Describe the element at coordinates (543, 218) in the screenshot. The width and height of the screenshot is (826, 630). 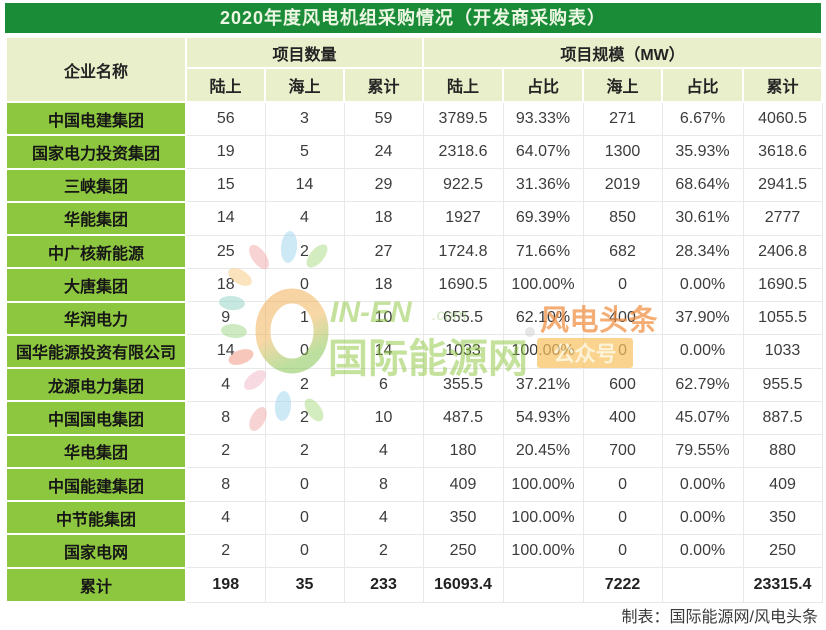
I see `data-cell: 69.39%` at that location.